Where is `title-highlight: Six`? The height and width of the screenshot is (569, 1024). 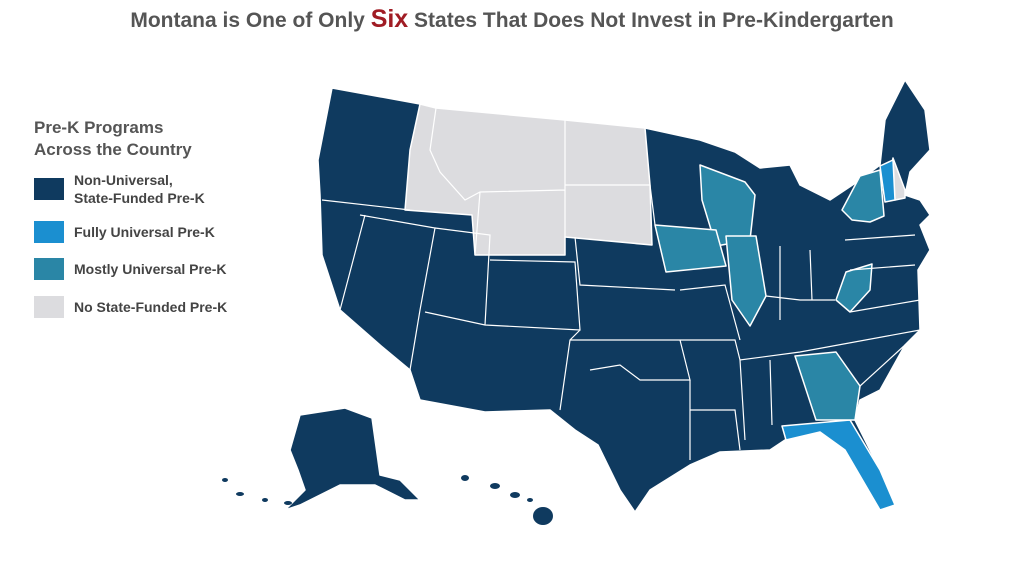 title-highlight: Six is located at coordinates (390, 19).